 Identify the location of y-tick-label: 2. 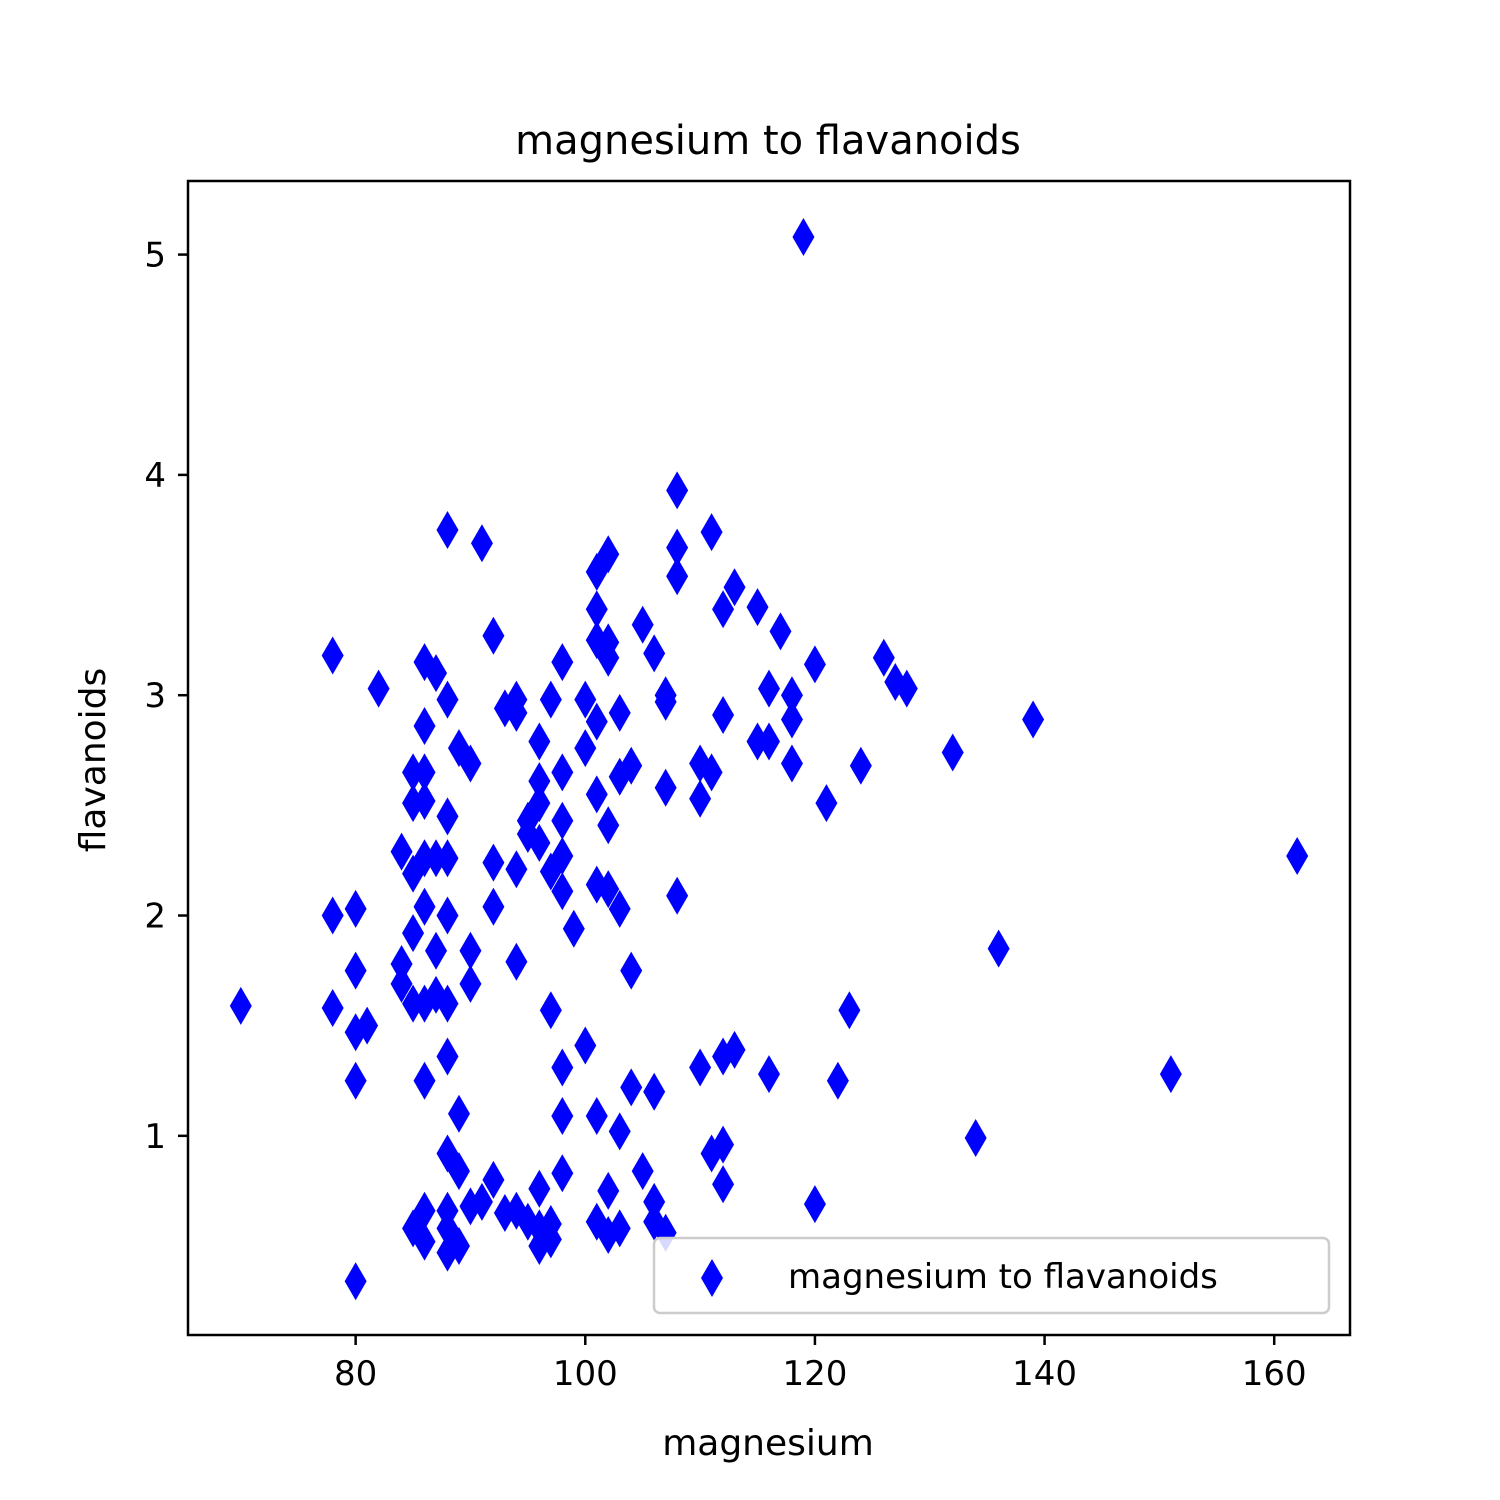
(155, 917).